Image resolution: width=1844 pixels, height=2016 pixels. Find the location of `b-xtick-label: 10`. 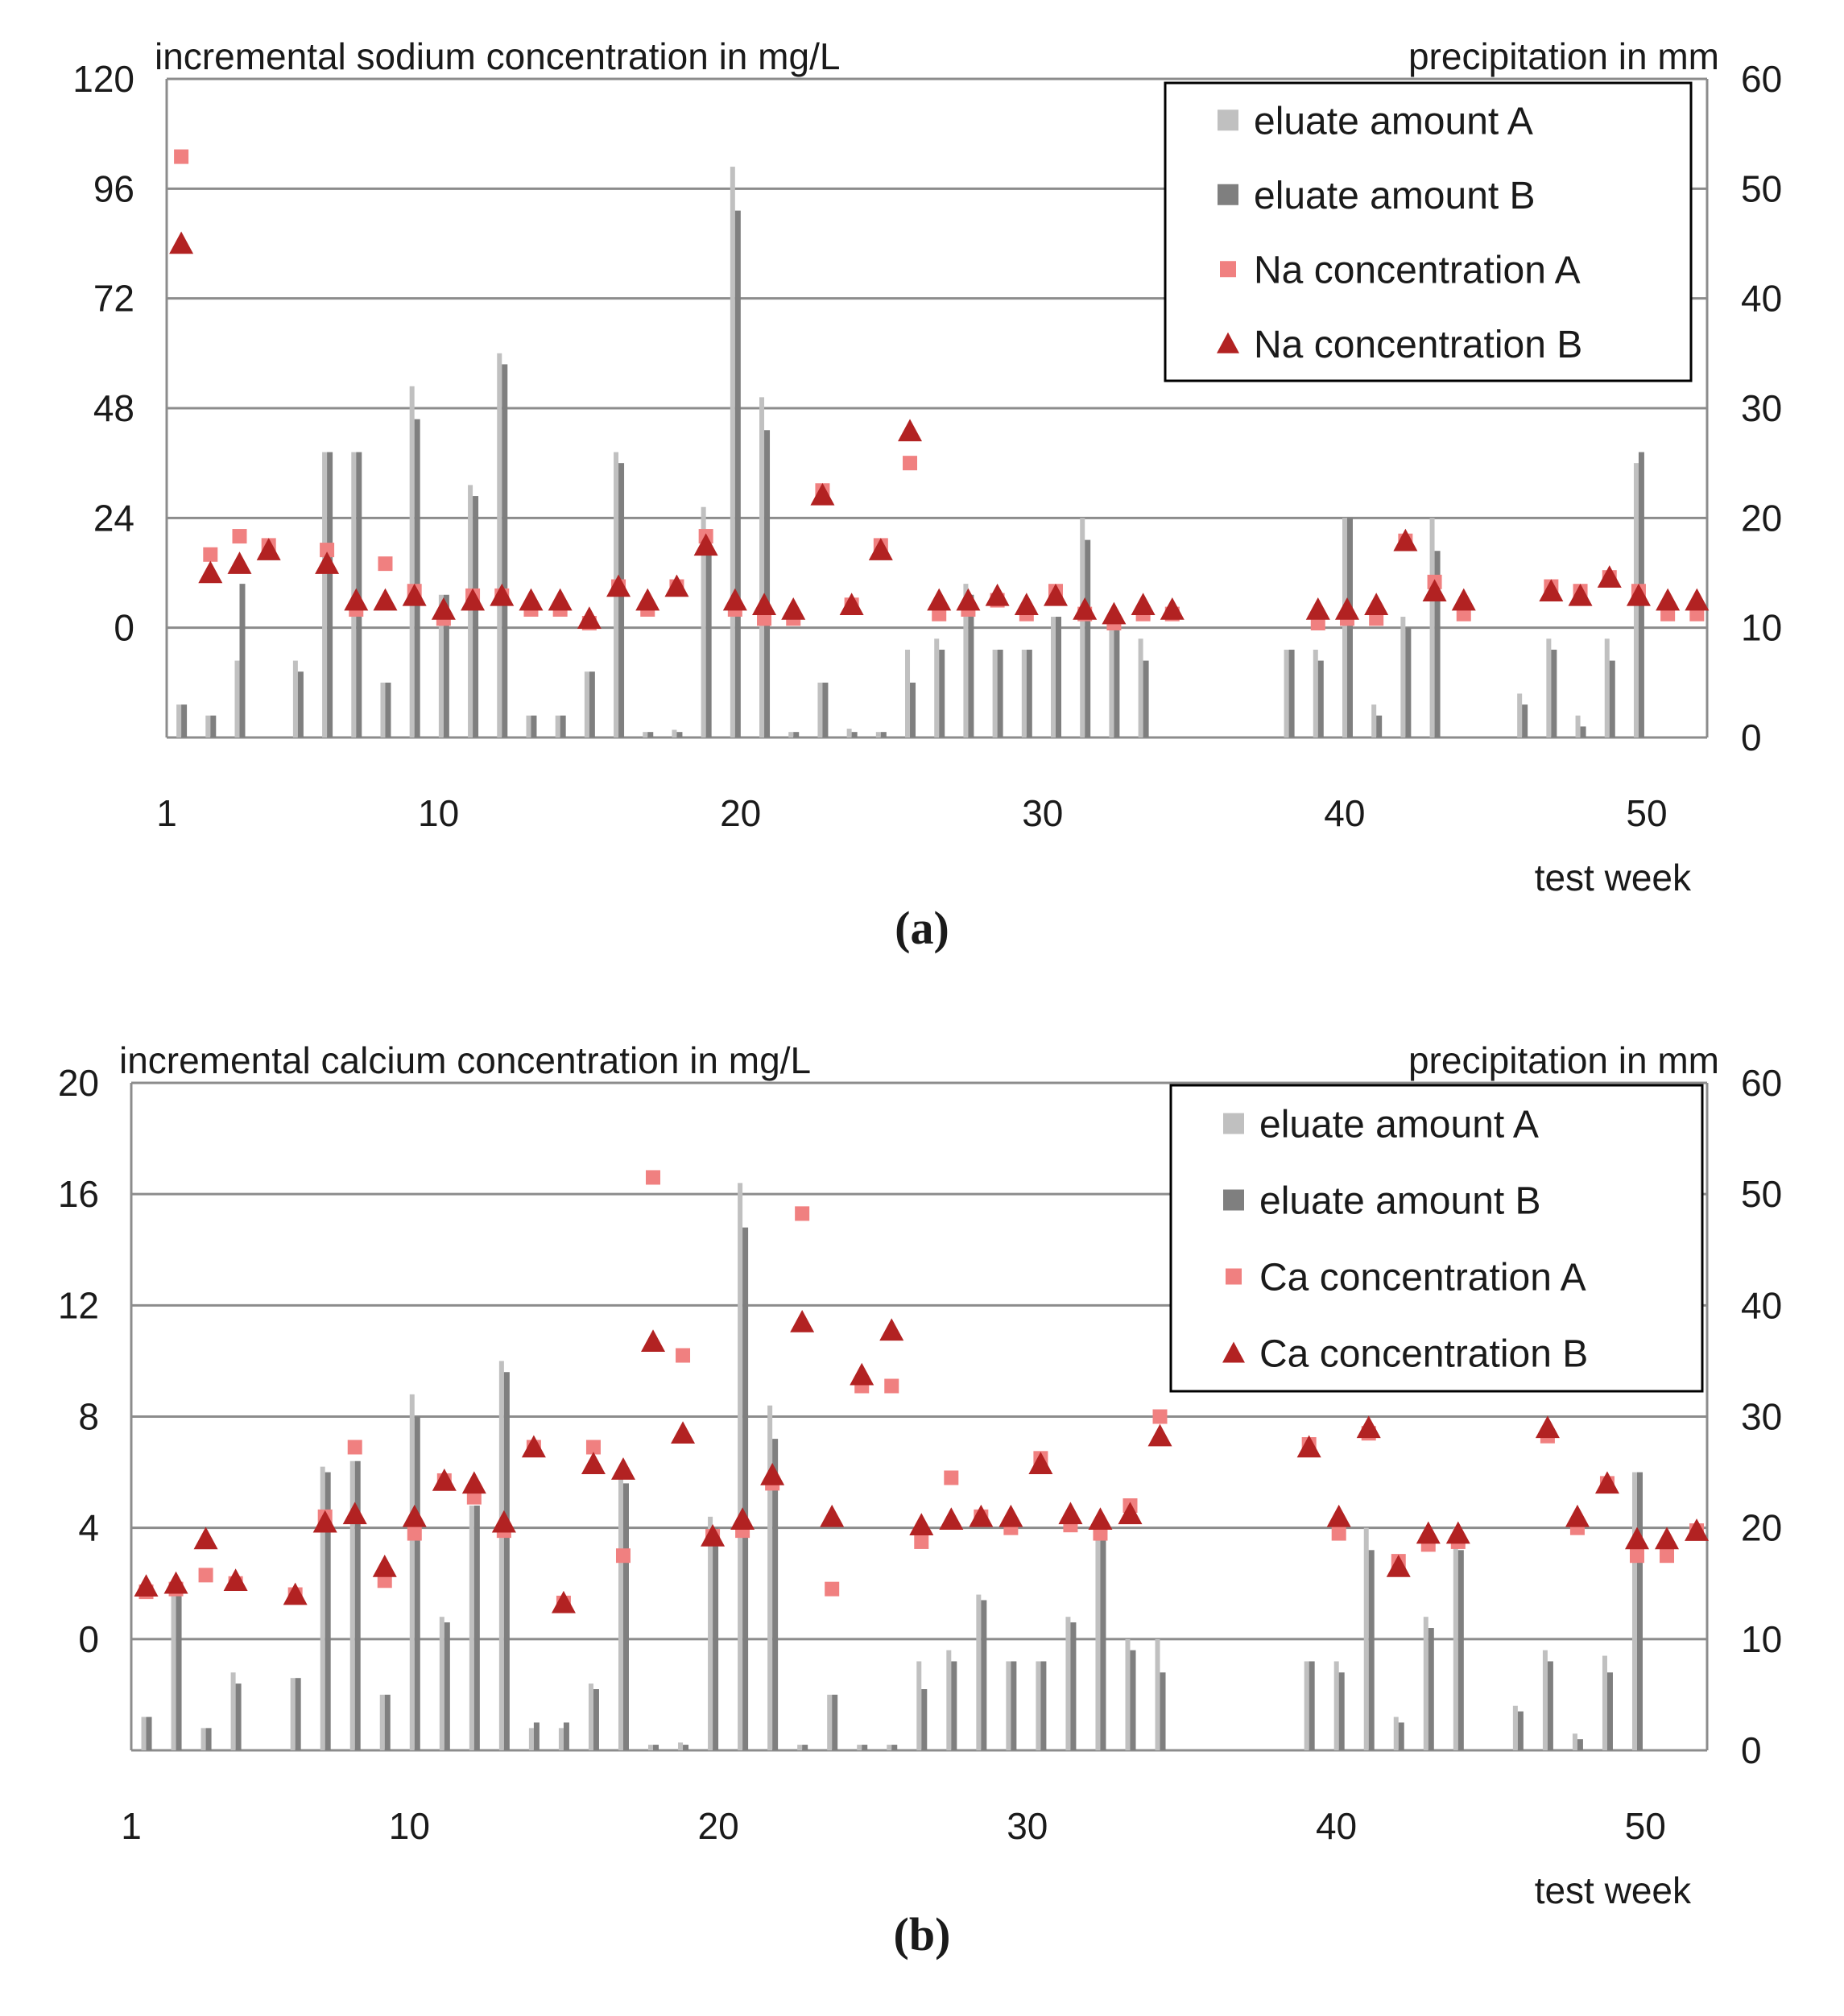

b-xtick-label: 10 is located at coordinates (409, 1826).